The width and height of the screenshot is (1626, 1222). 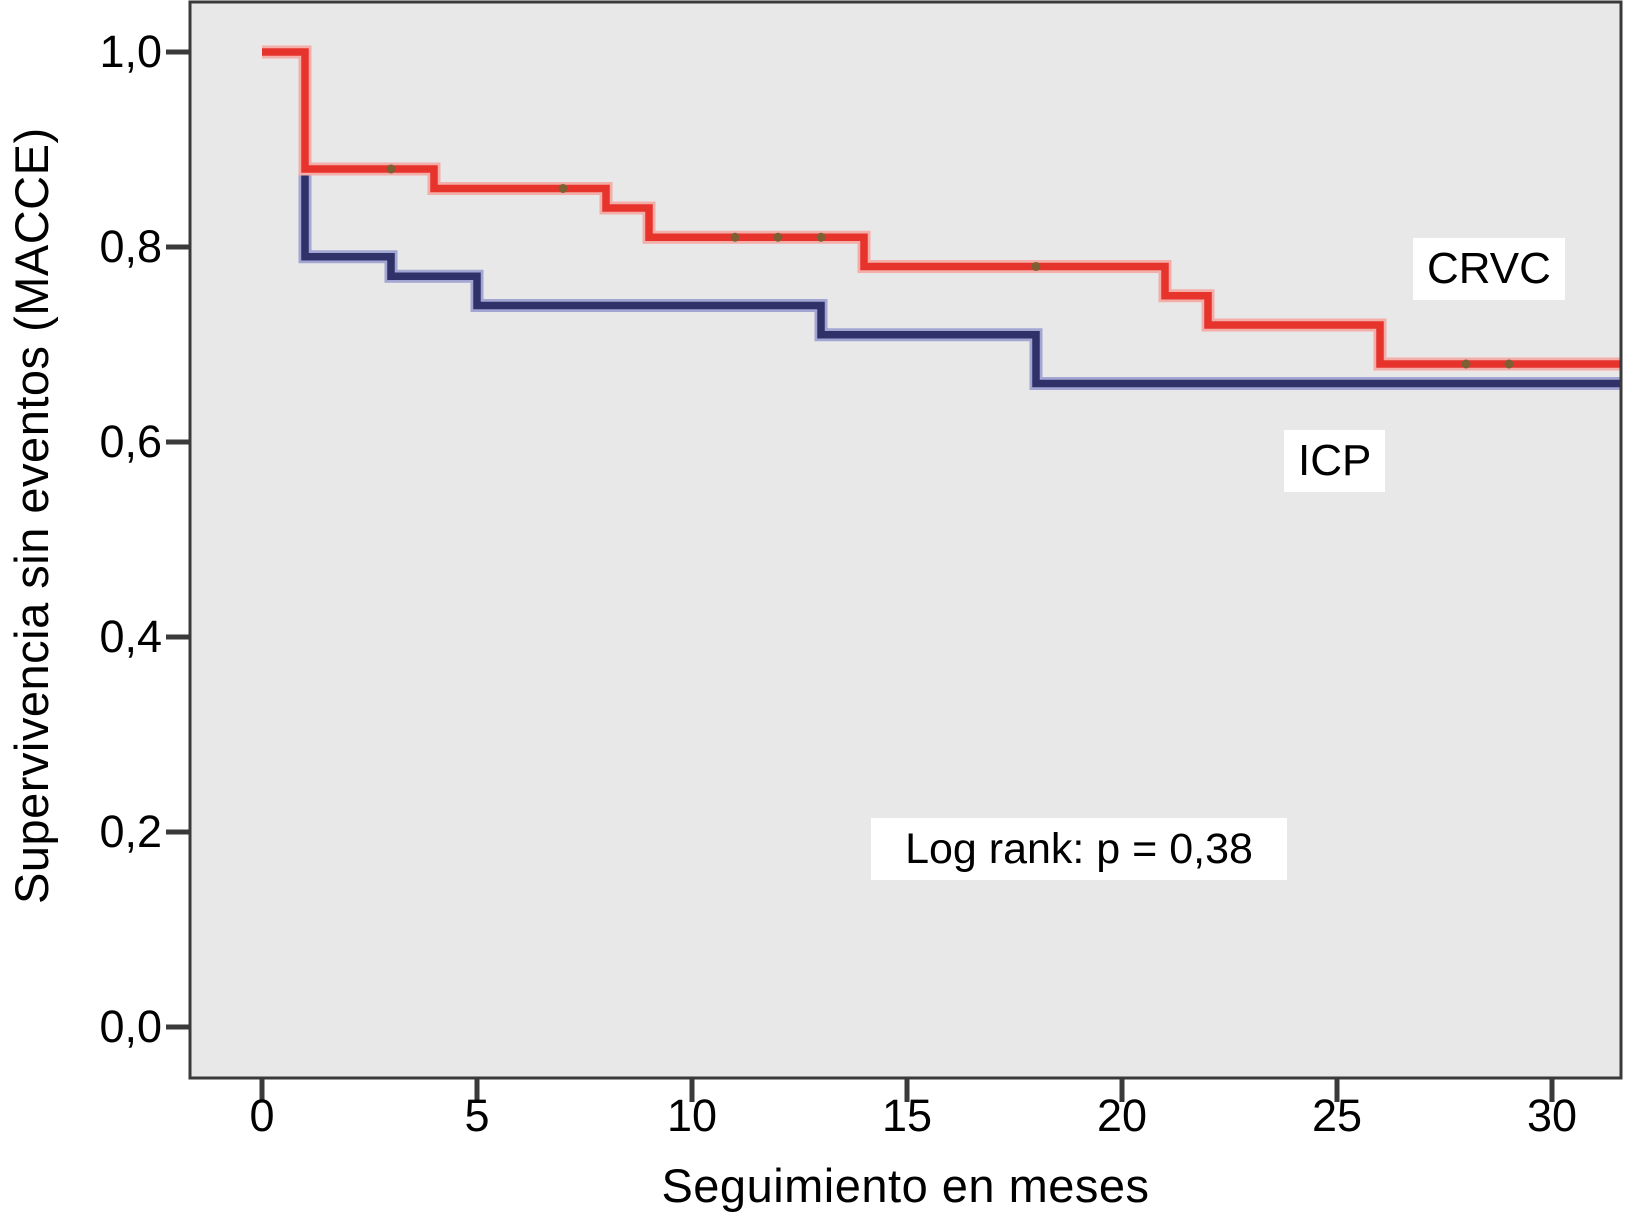 What do you see at coordinates (1489, 269) in the screenshot?
I see `series-label-crvc: CRVC` at bounding box center [1489, 269].